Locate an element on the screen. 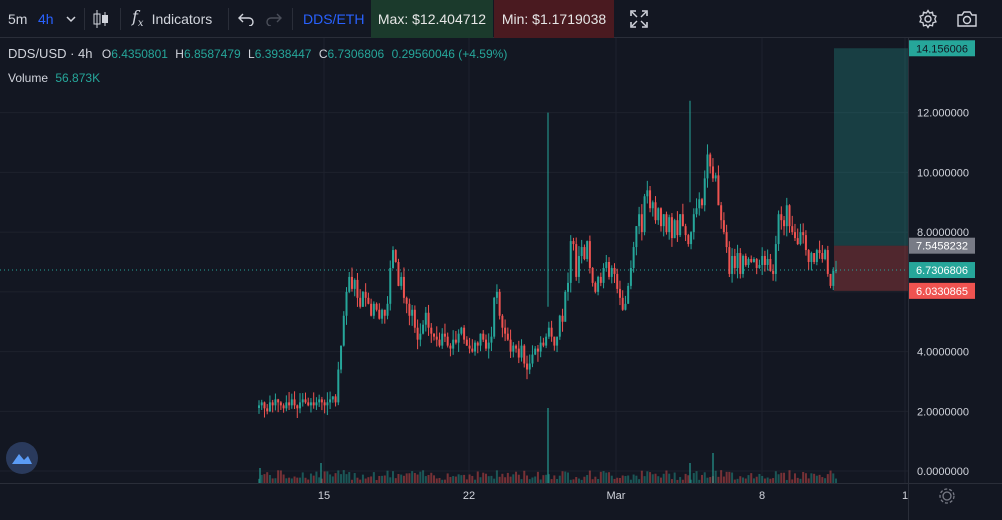 This screenshot has width=1002, height=520. redo-icon is located at coordinates (274, 18).